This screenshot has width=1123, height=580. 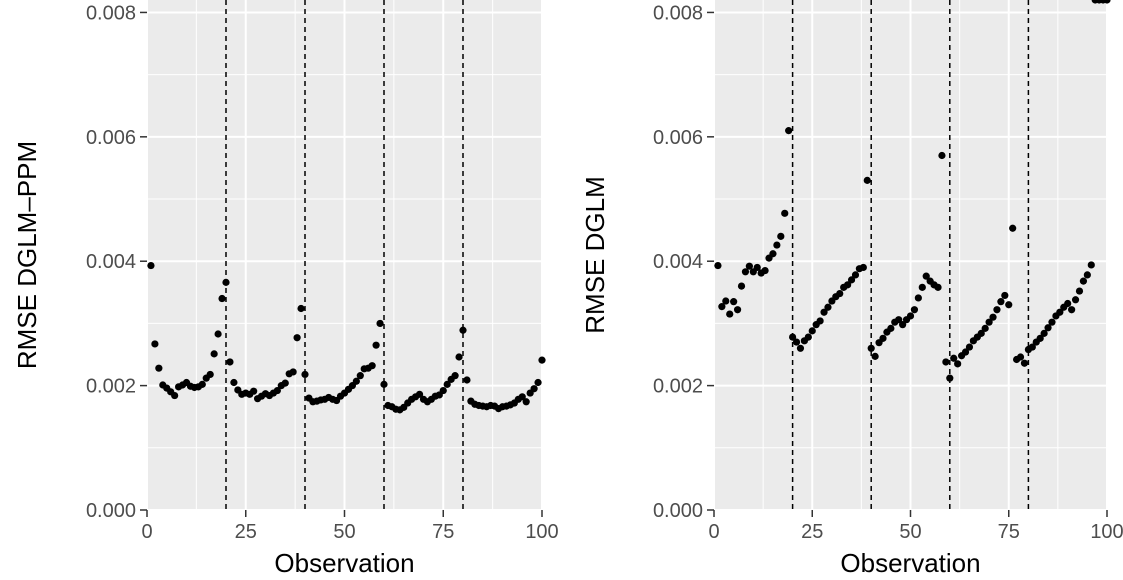 What do you see at coordinates (910, 532) in the screenshot?
I see `x-tick-label: 50` at bounding box center [910, 532].